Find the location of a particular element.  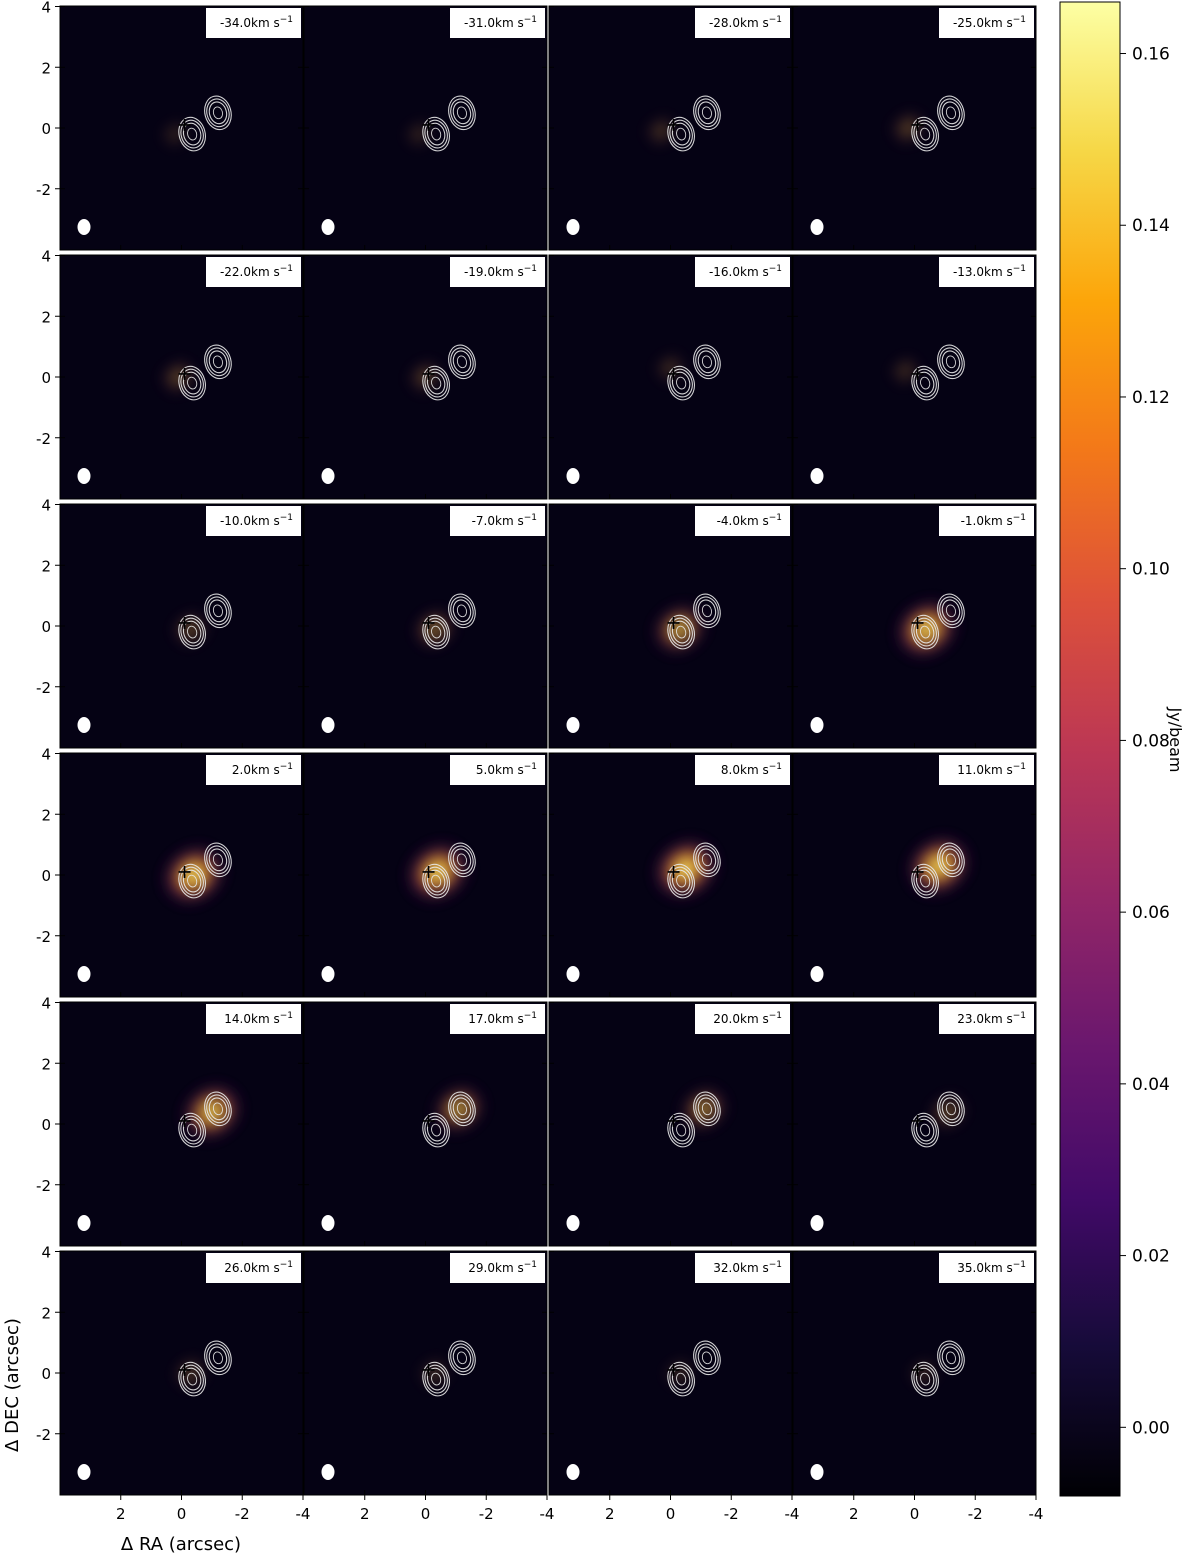

channel-panel: 29.0km s−1 is located at coordinates (425, 1373).